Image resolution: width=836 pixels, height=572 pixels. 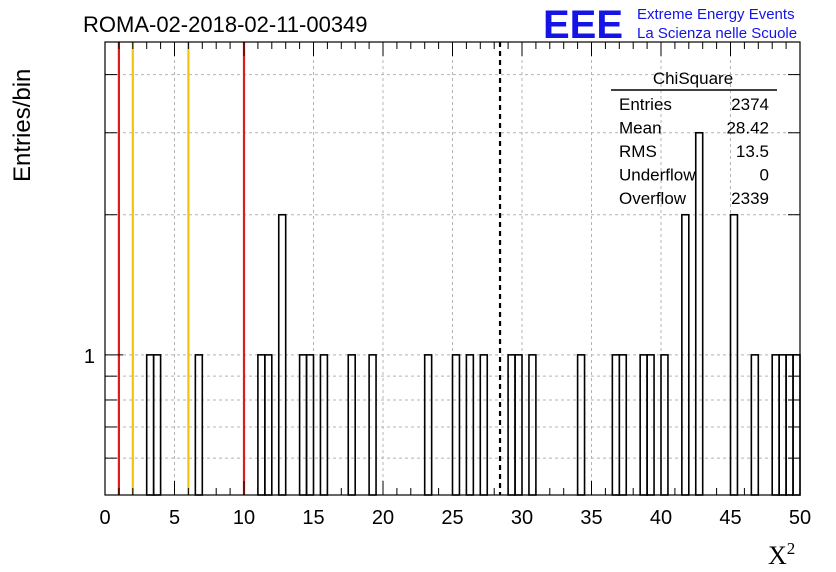 What do you see at coordinates (657, 175) in the screenshot?
I see `stats-label-underflow: Underflow` at bounding box center [657, 175].